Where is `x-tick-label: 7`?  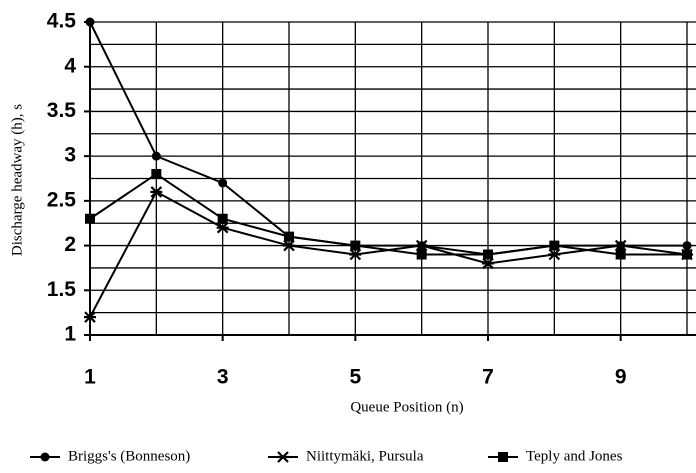
x-tick-label: 7 is located at coordinates (488, 377).